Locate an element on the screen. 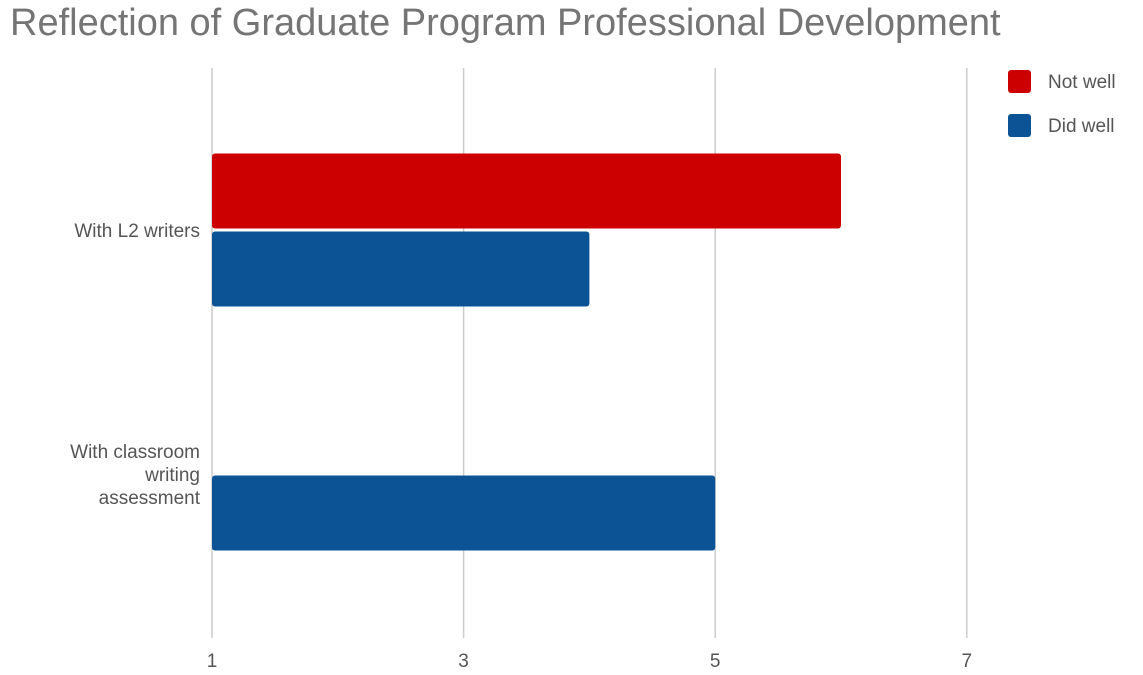 The width and height of the screenshot is (1143, 675). category-label: With L2 writers is located at coordinates (137, 231).